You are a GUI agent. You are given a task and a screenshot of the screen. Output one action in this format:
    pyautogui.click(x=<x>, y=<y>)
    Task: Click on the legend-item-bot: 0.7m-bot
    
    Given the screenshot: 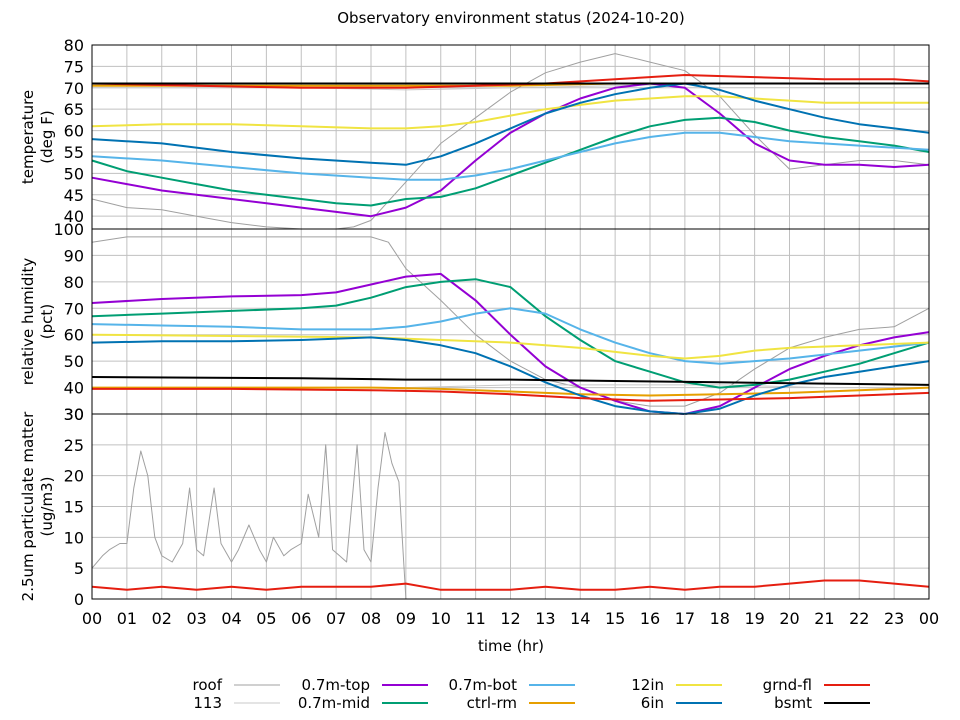 What is the action you would take?
    pyautogui.click(x=512, y=685)
    